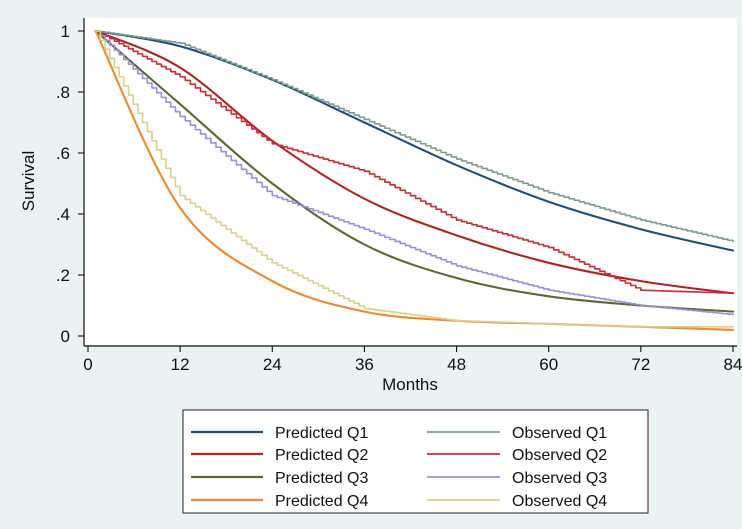 This screenshot has width=742, height=529. Describe the element at coordinates (410, 384) in the screenshot. I see `x-axis-title: Months` at that location.